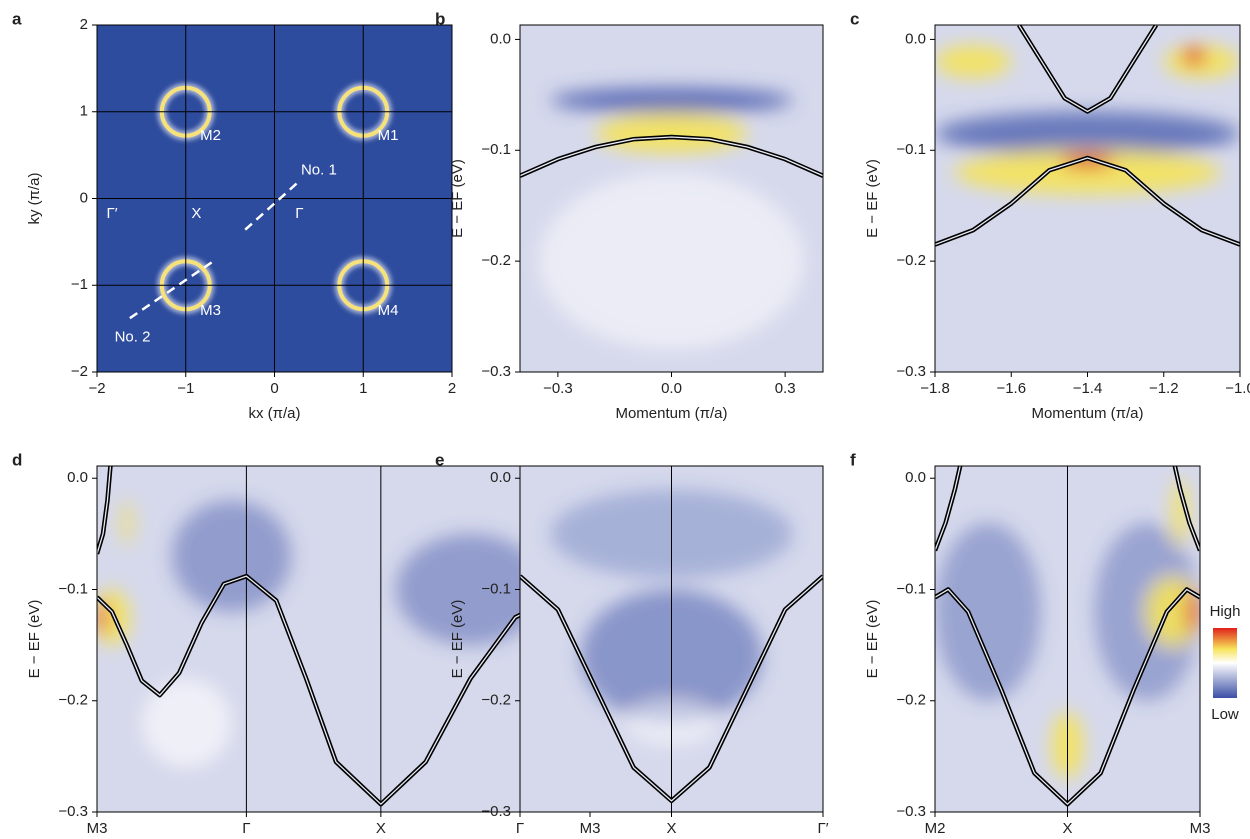  What do you see at coordinates (319, 170) in the screenshot?
I see `annotation: No. 1` at bounding box center [319, 170].